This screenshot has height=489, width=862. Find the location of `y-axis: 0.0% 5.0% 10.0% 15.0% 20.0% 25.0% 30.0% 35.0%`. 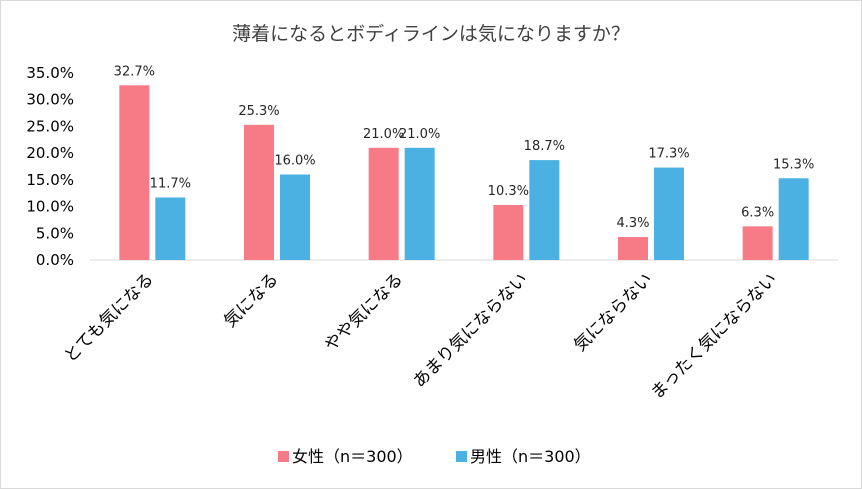

y-axis: 0.0% 5.0% 10.0% 15.0% 20.0% 25.0% 30.0% 35.0% is located at coordinates (50, 166).